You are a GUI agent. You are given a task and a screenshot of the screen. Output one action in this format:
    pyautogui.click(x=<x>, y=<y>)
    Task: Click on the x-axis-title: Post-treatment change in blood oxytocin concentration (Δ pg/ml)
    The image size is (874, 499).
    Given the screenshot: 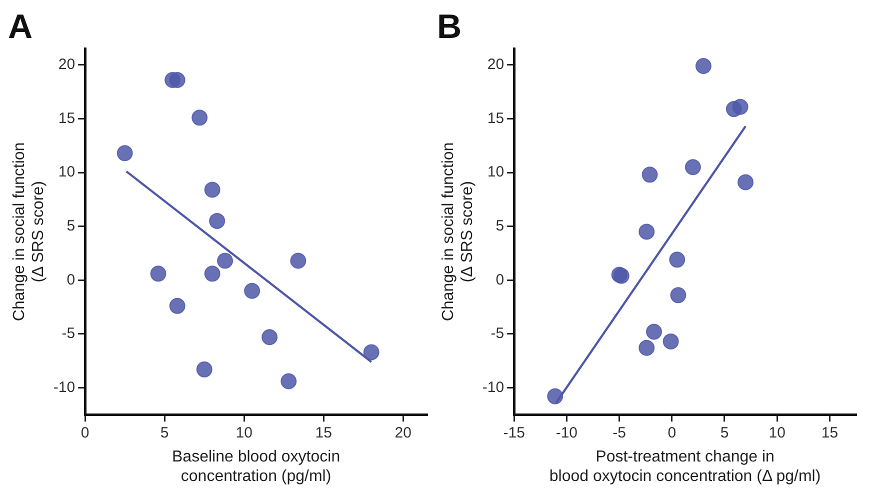 What is the action you would take?
    pyautogui.click(x=685, y=466)
    